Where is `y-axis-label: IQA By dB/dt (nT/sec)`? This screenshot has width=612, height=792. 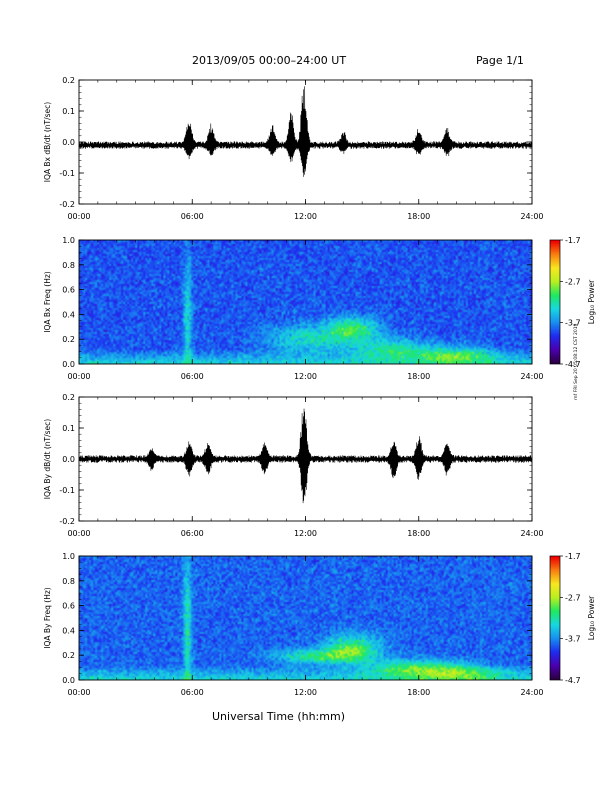
y-axis-label: IQA By dB/dt (nT/sec) is located at coordinates (47, 459).